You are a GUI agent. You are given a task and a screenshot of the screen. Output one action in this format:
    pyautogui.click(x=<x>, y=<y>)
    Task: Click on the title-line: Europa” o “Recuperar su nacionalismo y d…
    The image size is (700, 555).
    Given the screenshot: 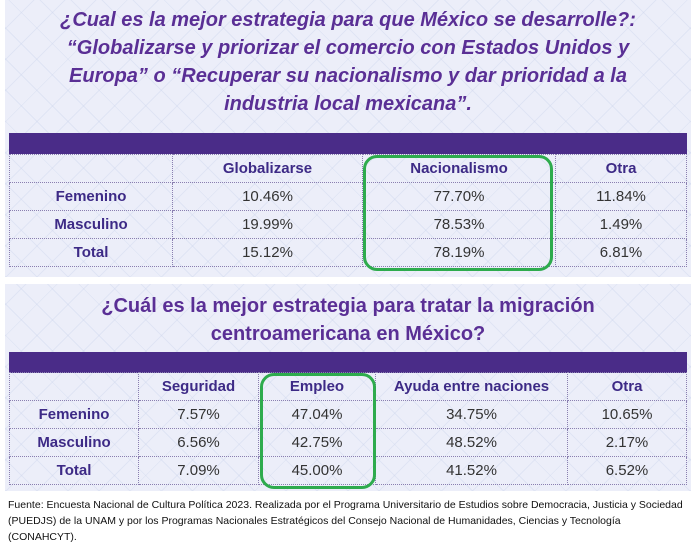 What is the action you would take?
    pyautogui.click(x=348, y=76)
    